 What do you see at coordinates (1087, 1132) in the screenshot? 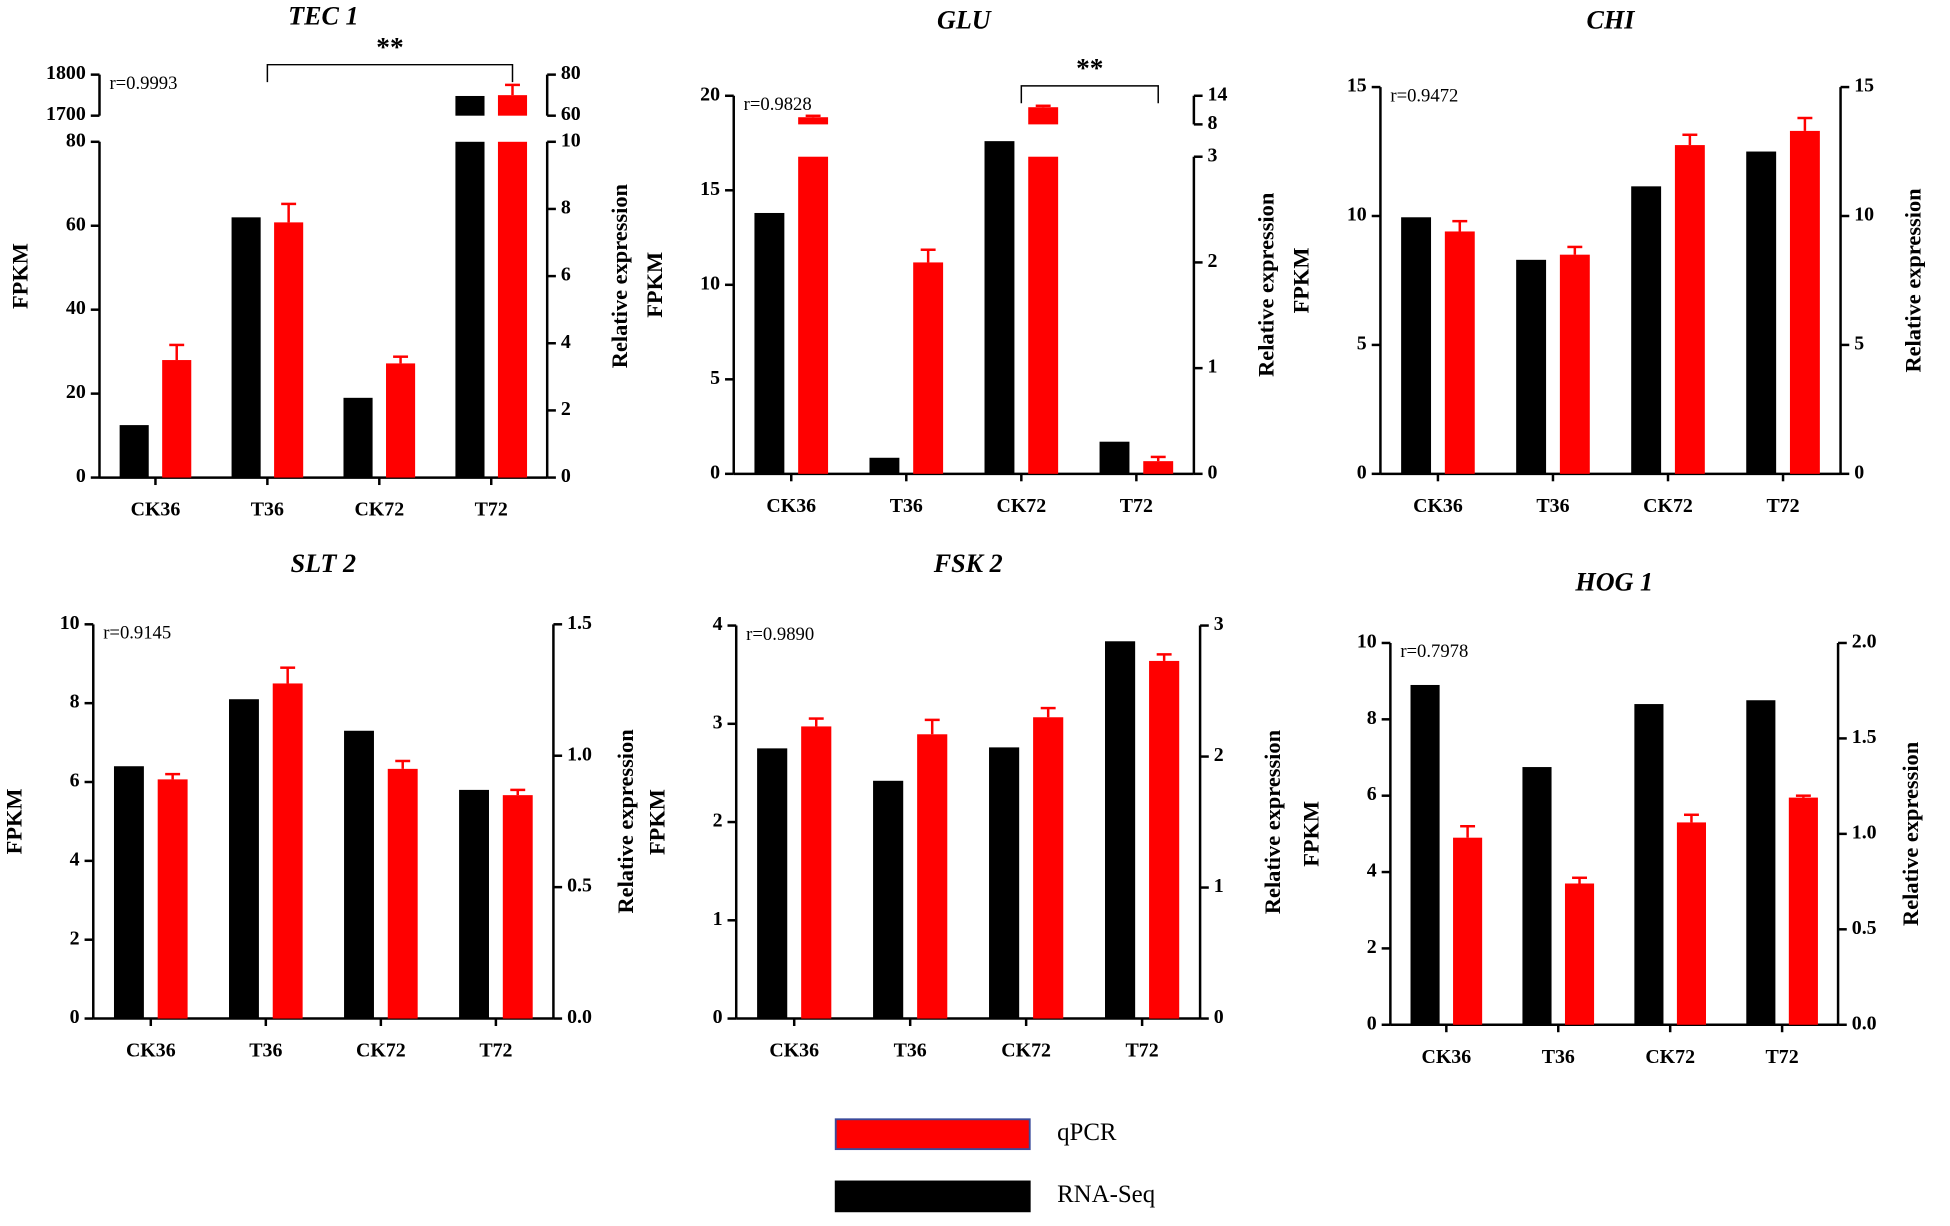
I see `legend-label: qPCR` at bounding box center [1087, 1132].